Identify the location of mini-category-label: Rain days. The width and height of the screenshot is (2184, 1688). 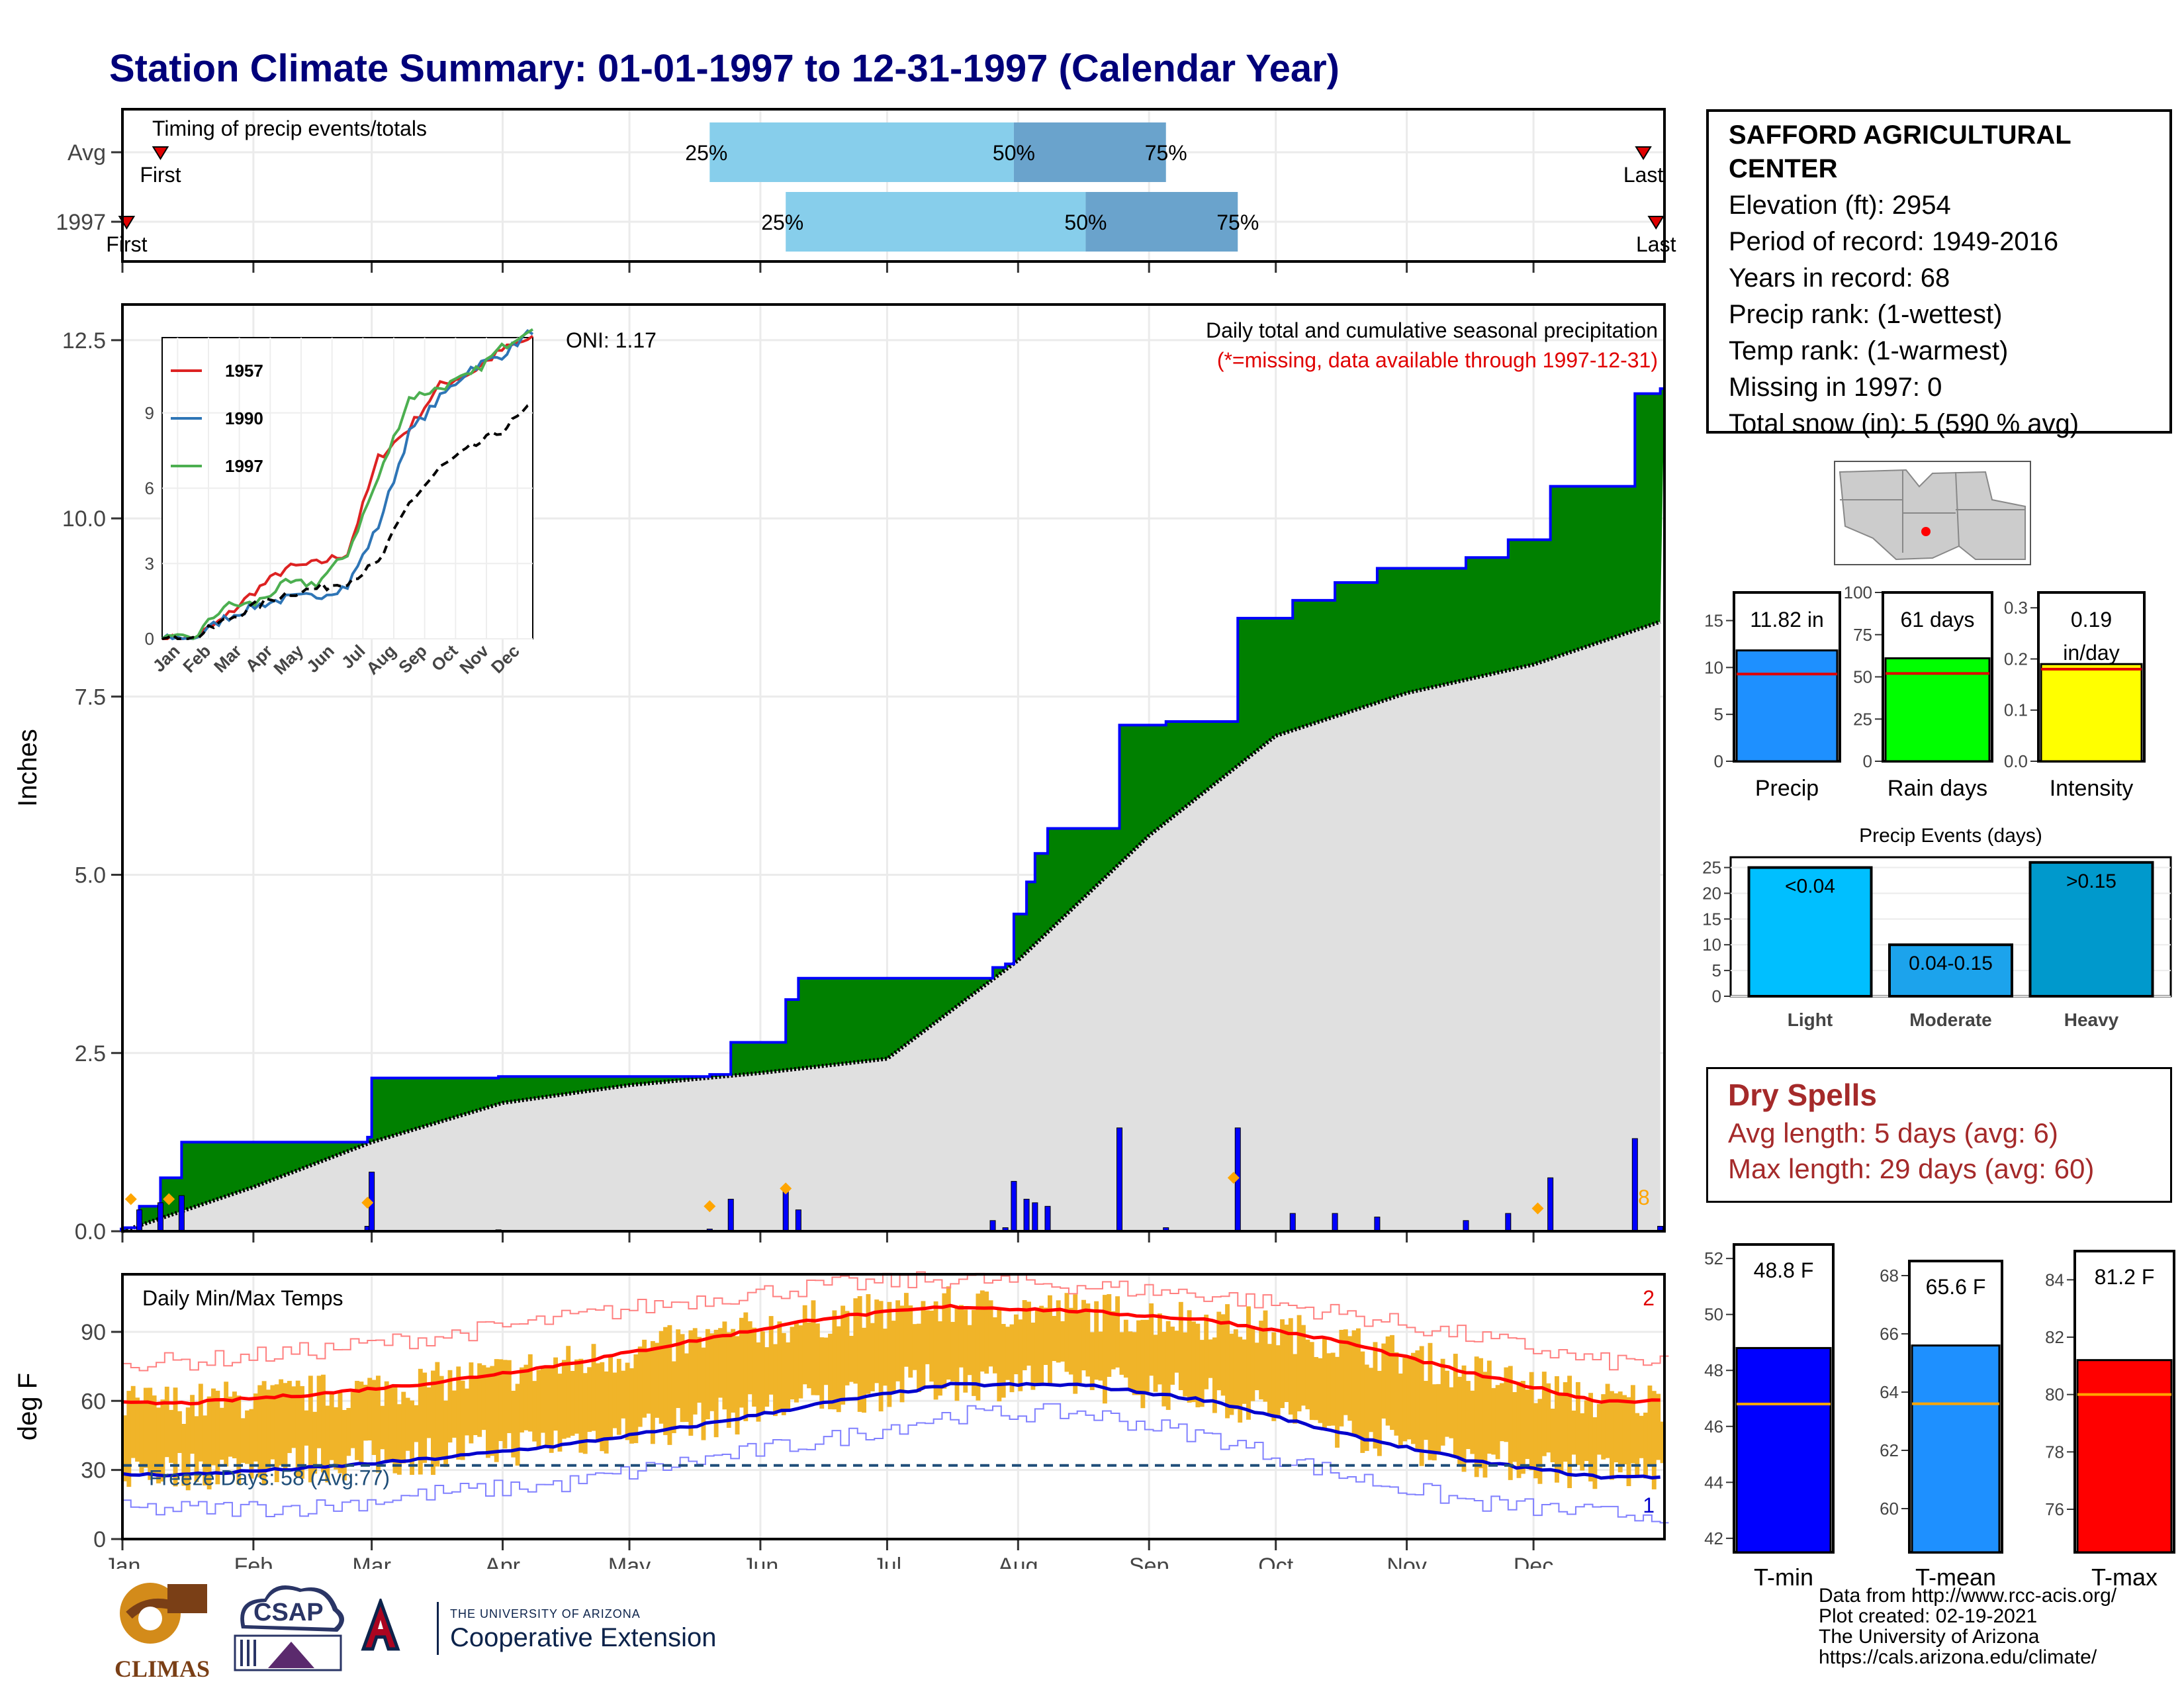
(1937, 788).